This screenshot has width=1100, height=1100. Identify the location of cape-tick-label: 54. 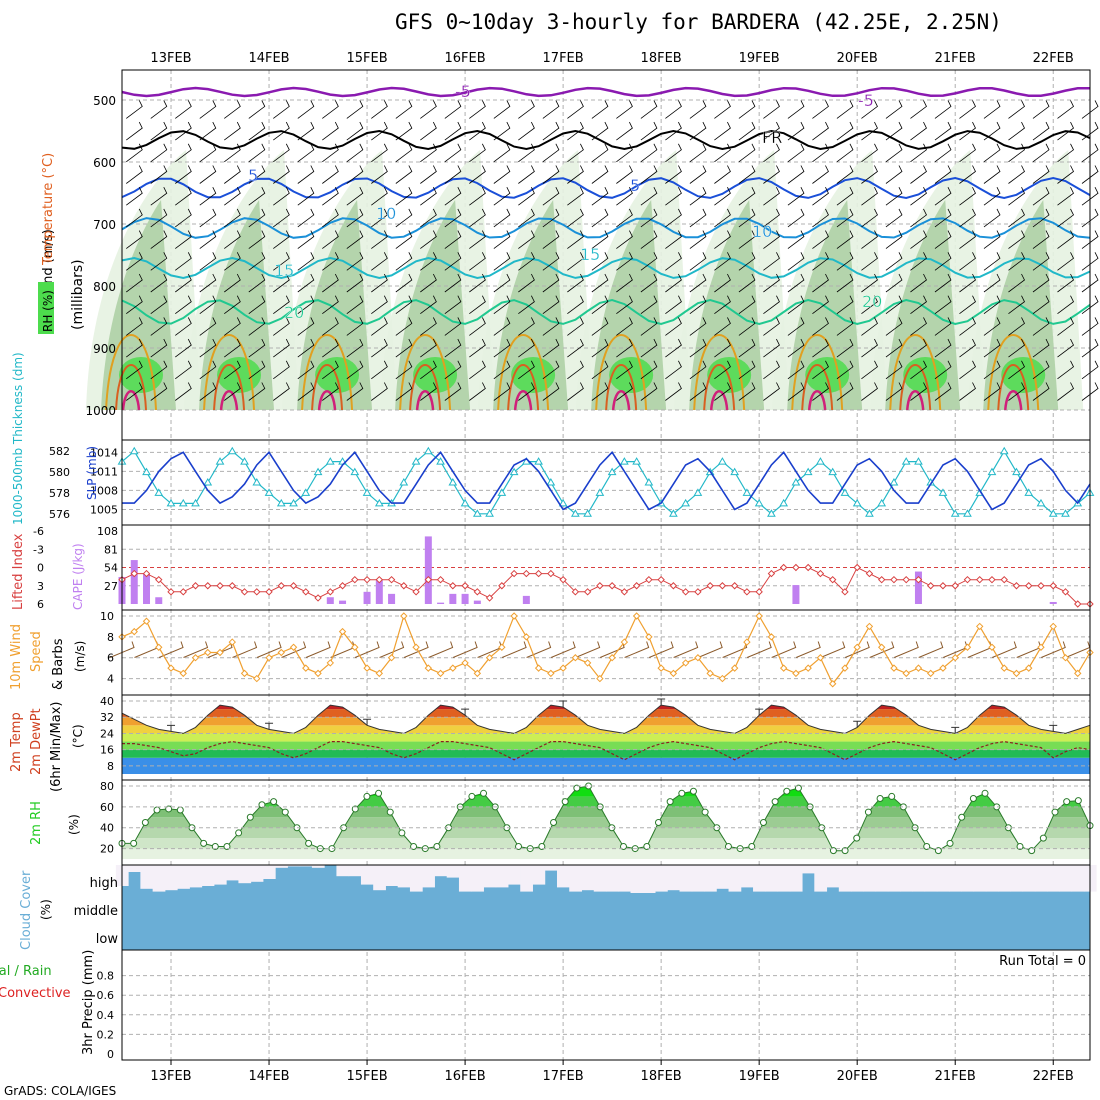
(111, 568).